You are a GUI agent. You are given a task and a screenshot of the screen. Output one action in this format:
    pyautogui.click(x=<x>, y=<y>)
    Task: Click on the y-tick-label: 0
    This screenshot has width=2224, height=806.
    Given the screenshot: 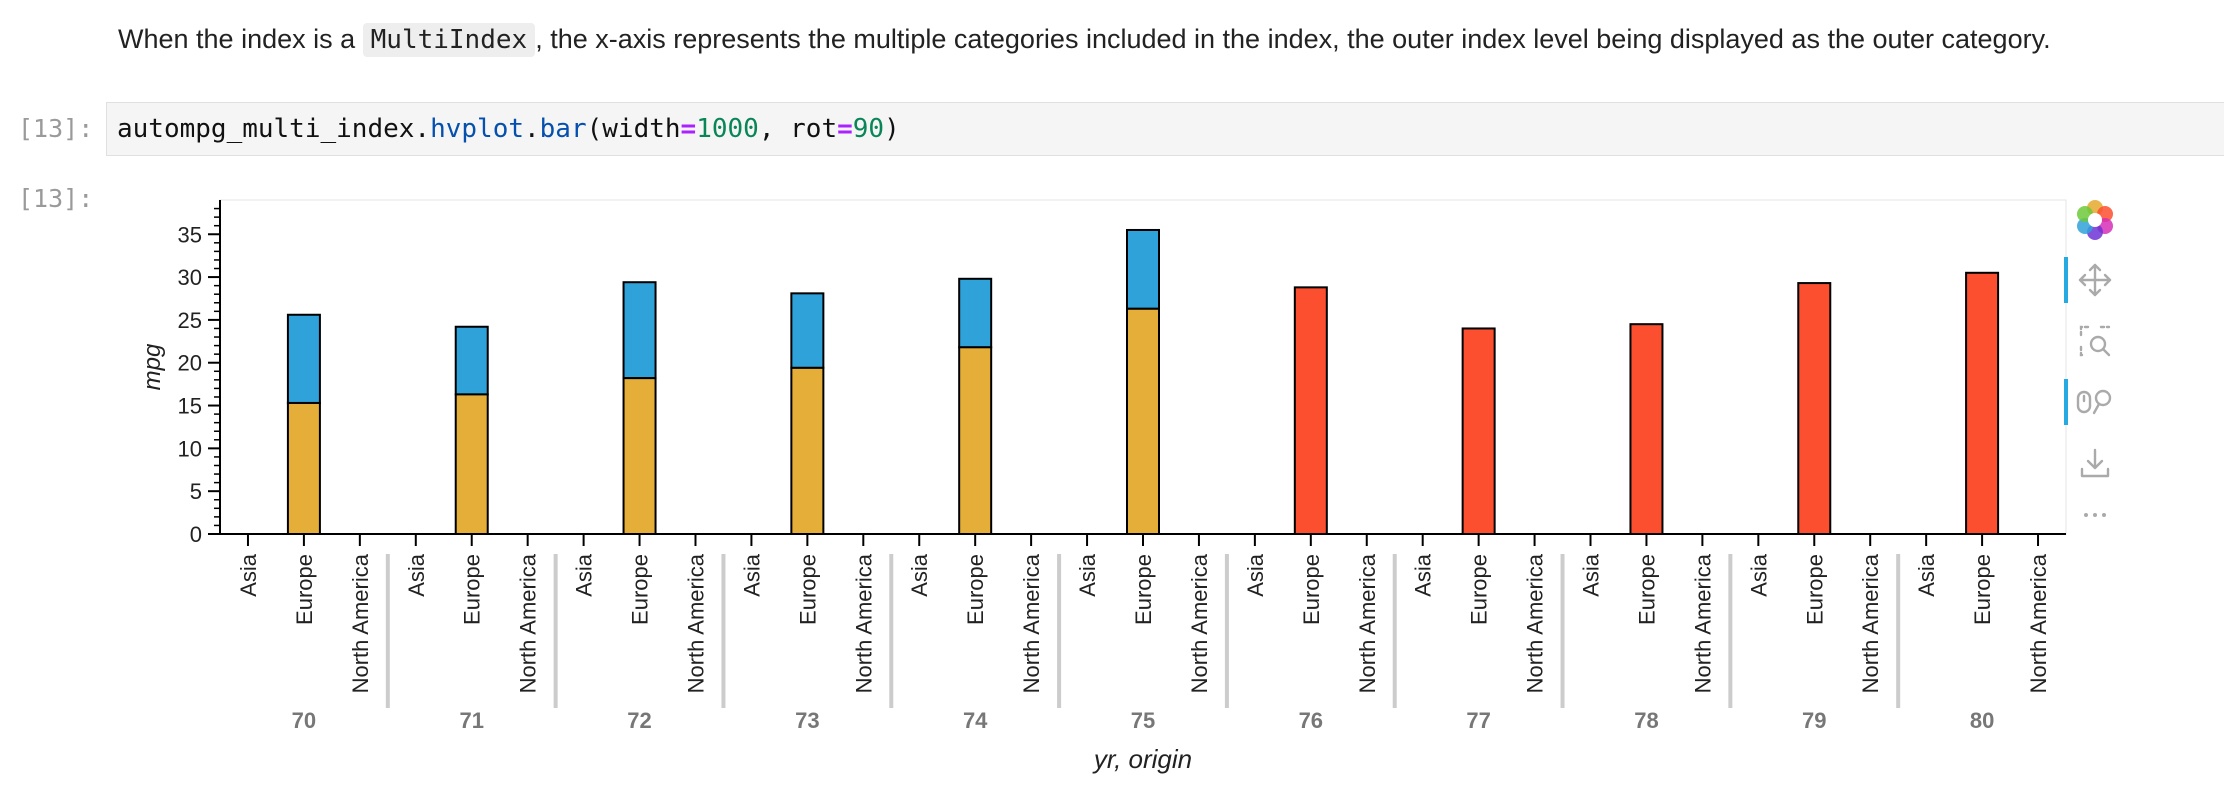 What is the action you would take?
    pyautogui.click(x=196, y=534)
    